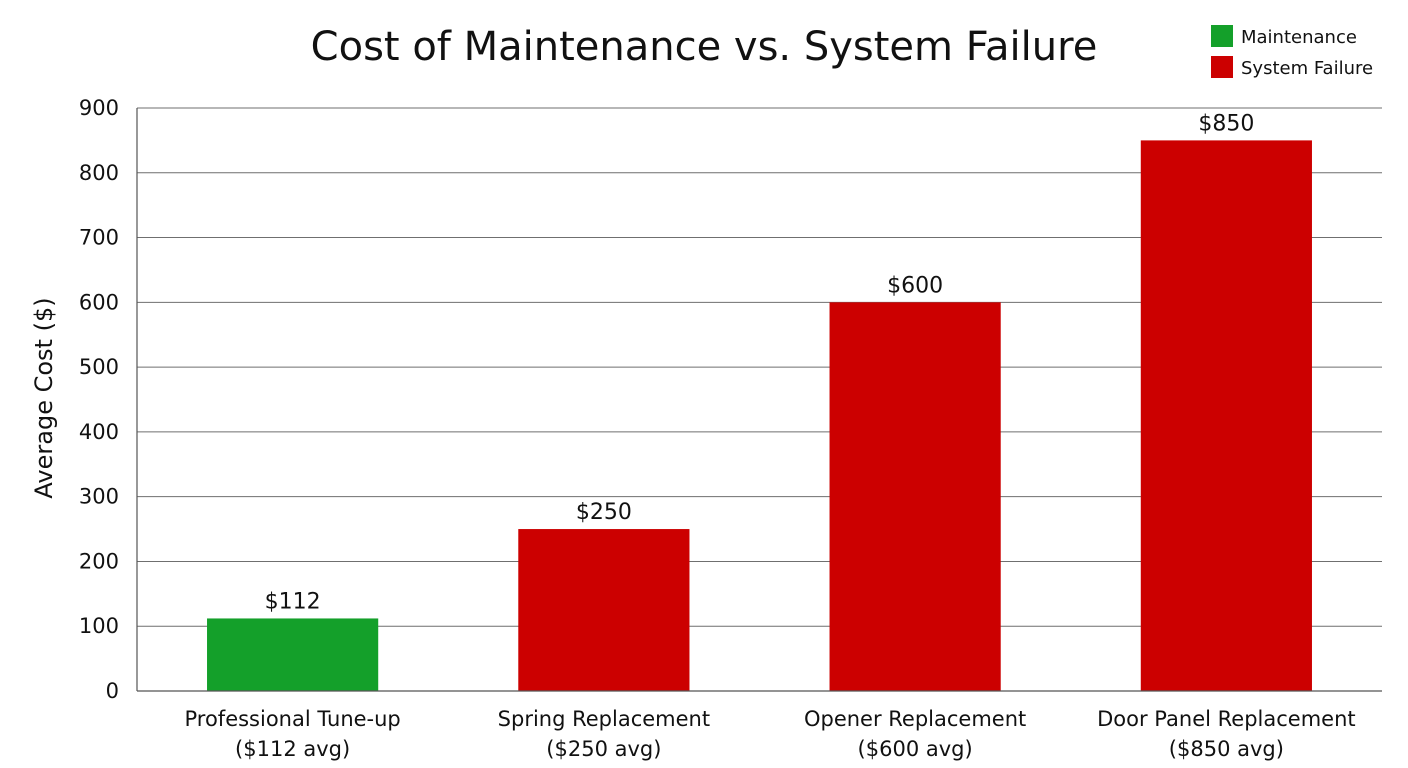 This screenshot has width=1408, height=768. Describe the element at coordinates (99, 432) in the screenshot. I see `y-tick-label: 400` at that location.